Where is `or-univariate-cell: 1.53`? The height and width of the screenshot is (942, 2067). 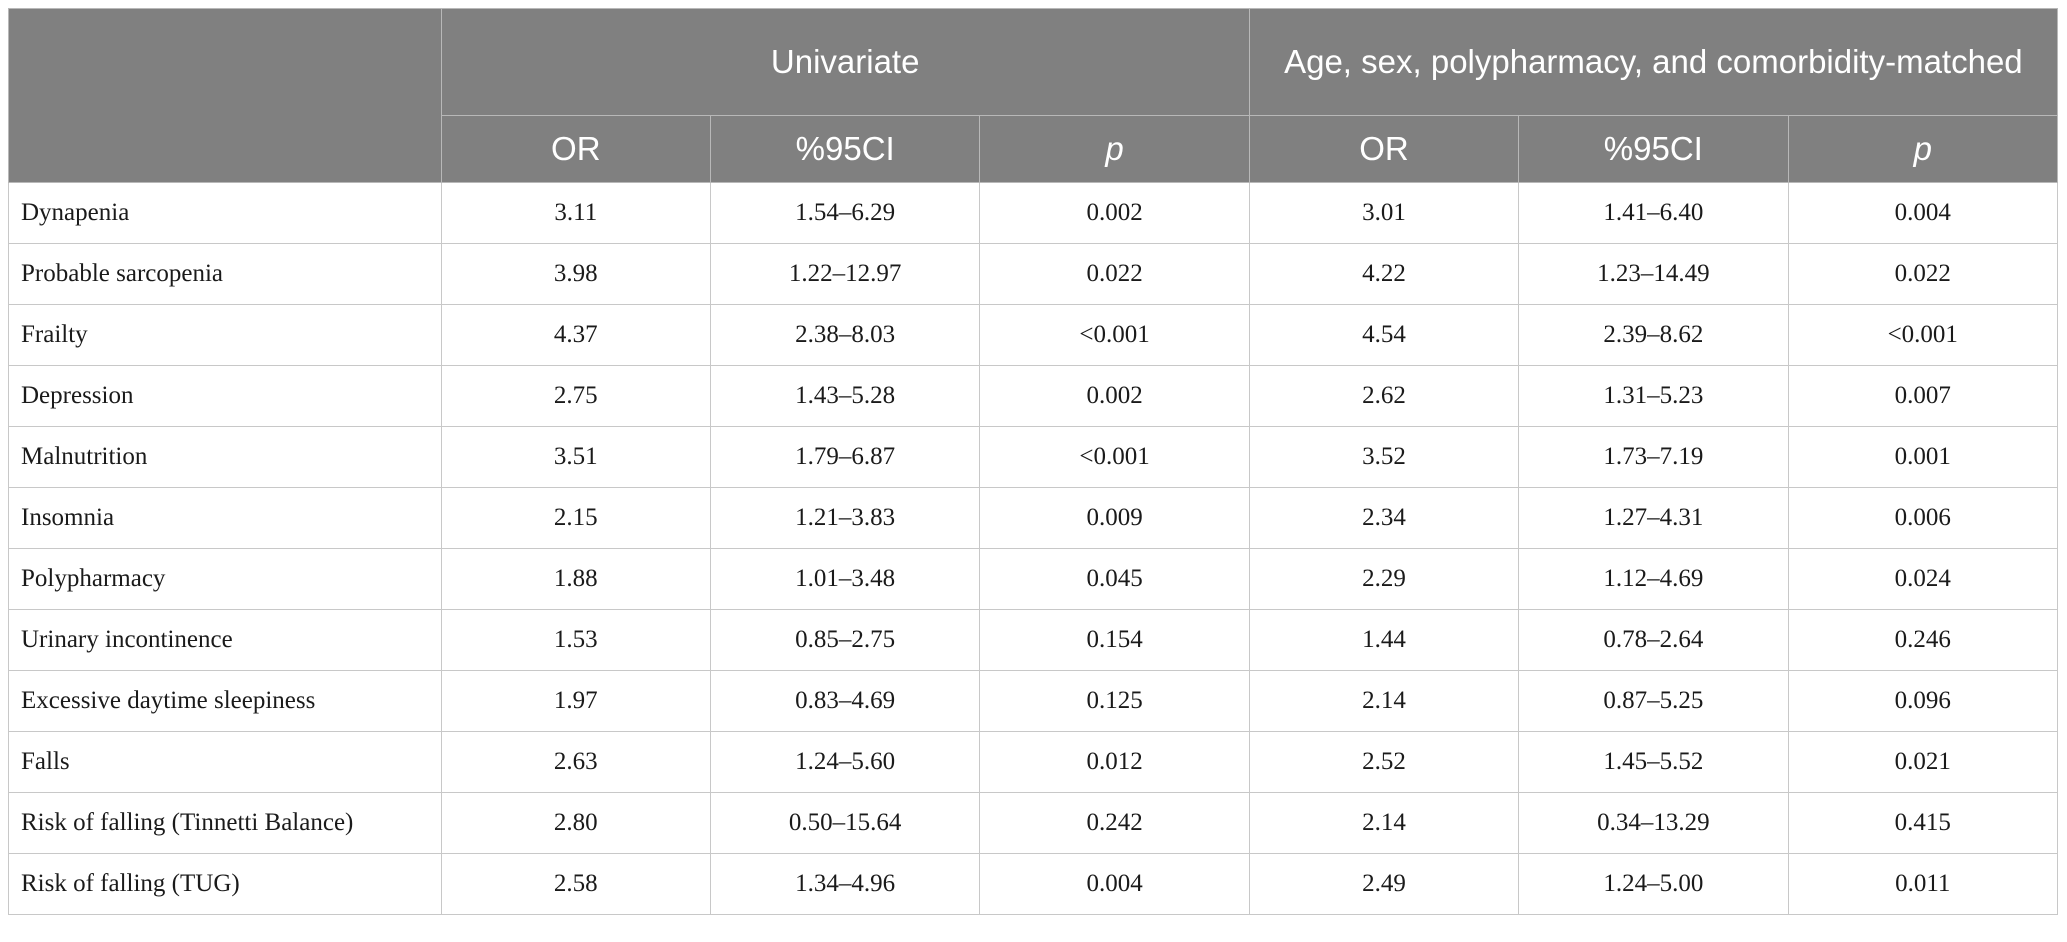
or-univariate-cell: 1.53 is located at coordinates (575, 640).